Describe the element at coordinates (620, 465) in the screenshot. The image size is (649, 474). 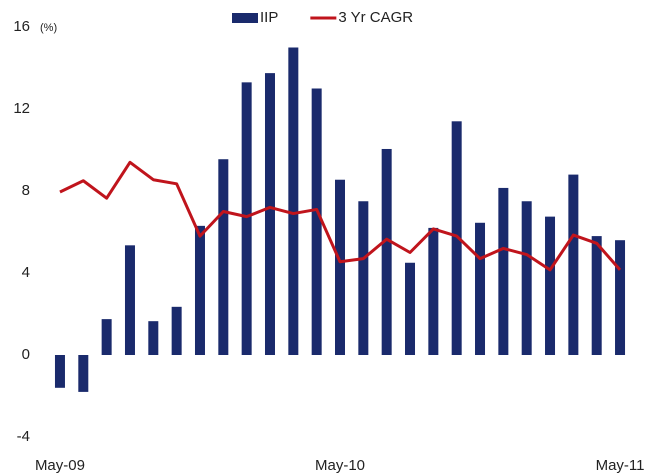
I see `x-tick-label: May-11` at that location.